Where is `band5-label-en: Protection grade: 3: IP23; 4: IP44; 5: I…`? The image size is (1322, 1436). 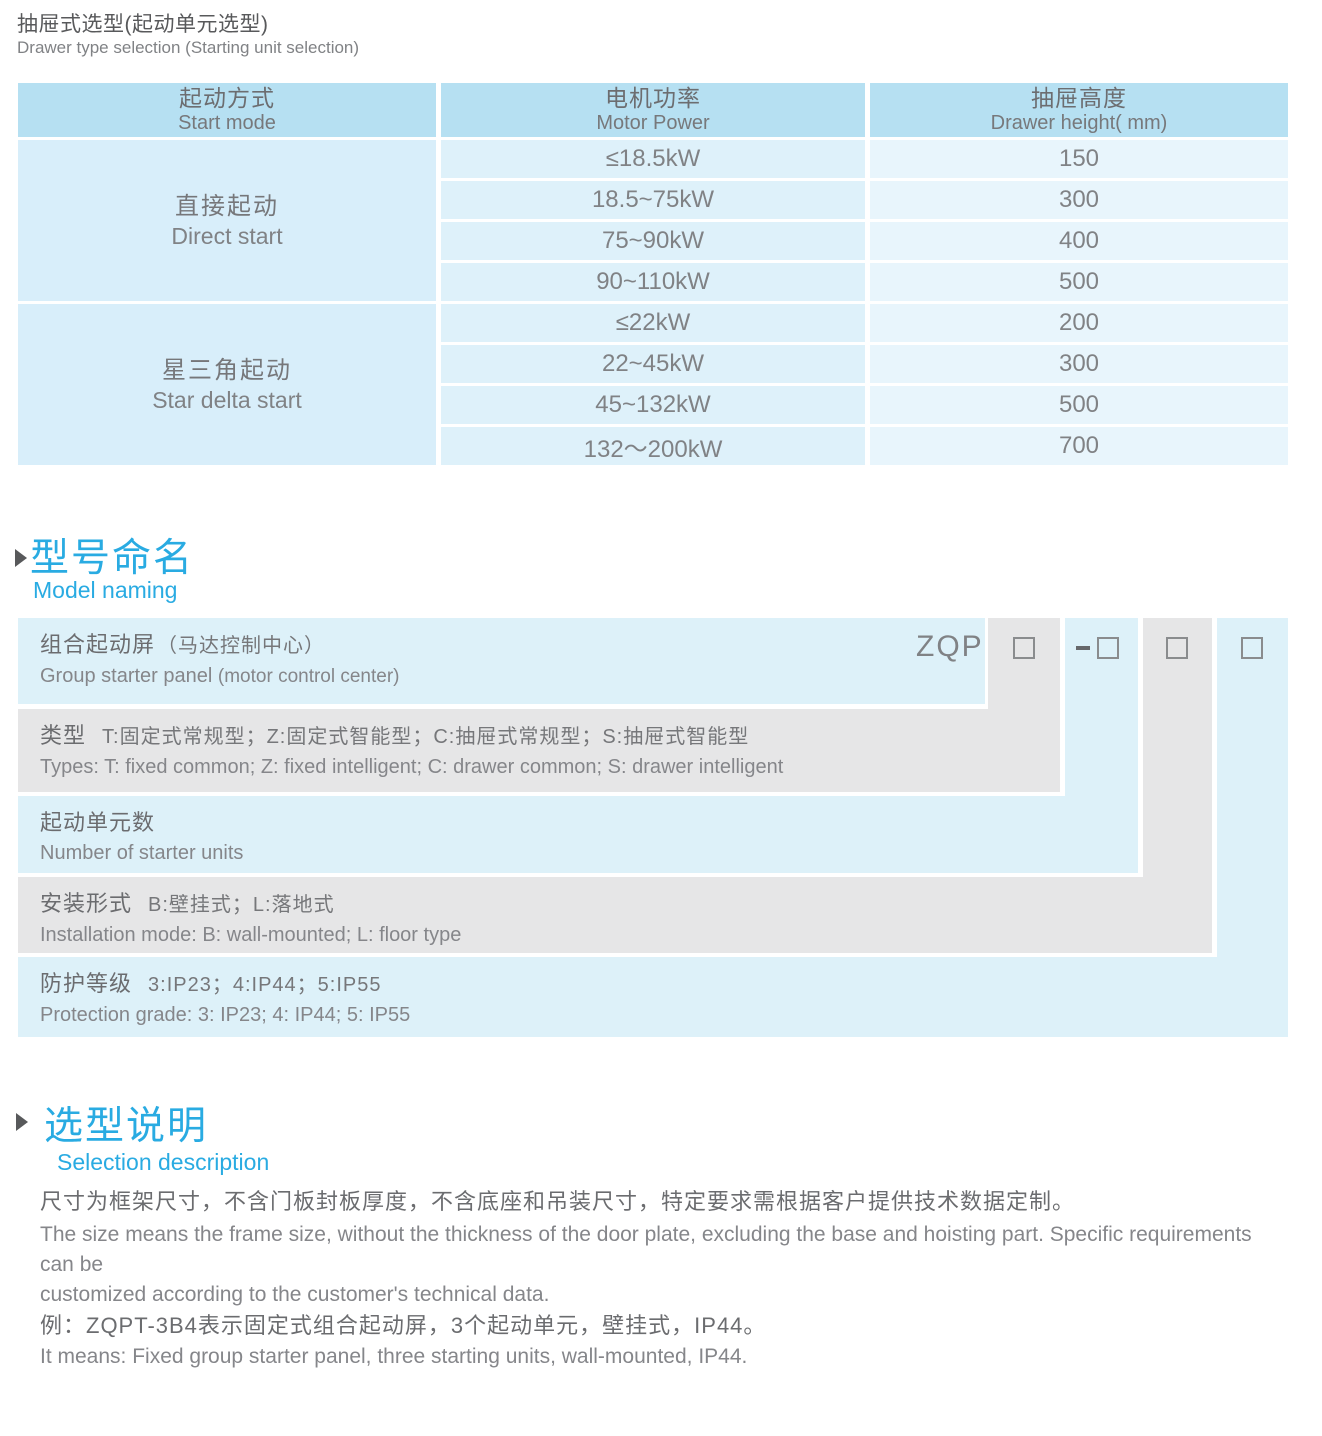
band5-label-en: Protection grade: 3: IP23; 4: IP44; 5: I… is located at coordinates (225, 1015).